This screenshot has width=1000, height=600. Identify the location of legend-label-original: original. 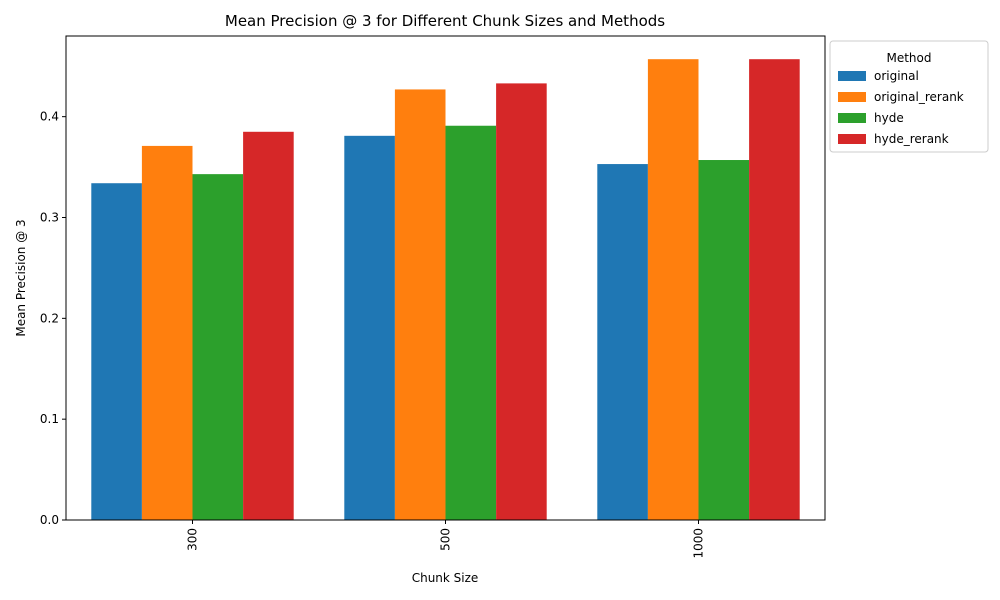
(896, 76).